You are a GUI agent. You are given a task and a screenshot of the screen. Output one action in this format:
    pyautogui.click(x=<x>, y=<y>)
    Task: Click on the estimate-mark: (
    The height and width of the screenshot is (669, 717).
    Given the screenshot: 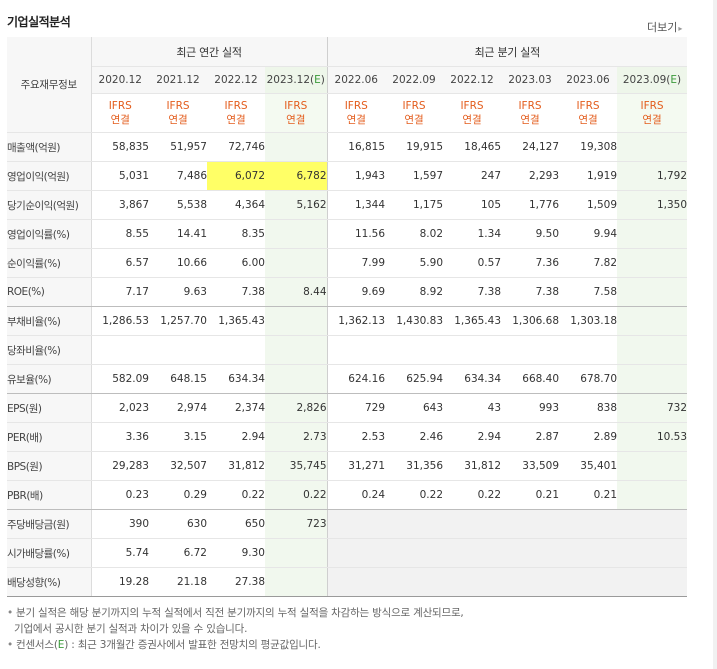 What is the action you would take?
    pyautogui.click(x=312, y=80)
    